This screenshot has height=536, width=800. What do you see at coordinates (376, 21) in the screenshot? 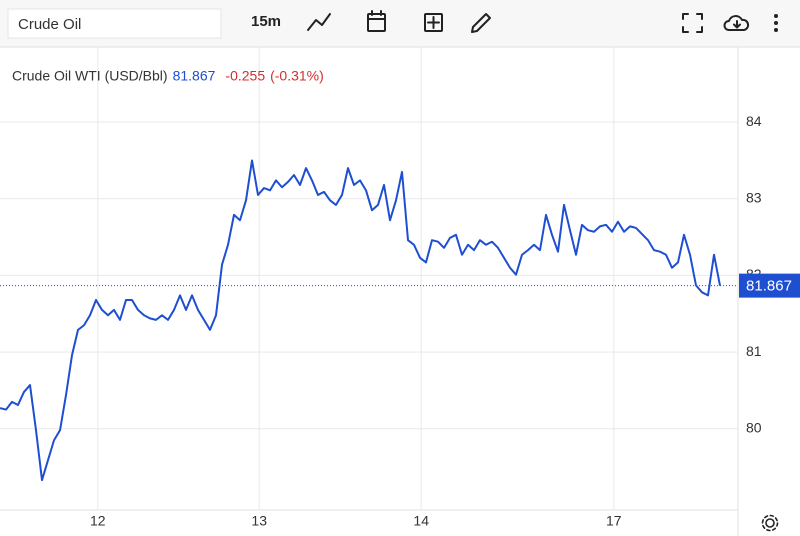
I see `calendar-icon` at bounding box center [376, 21].